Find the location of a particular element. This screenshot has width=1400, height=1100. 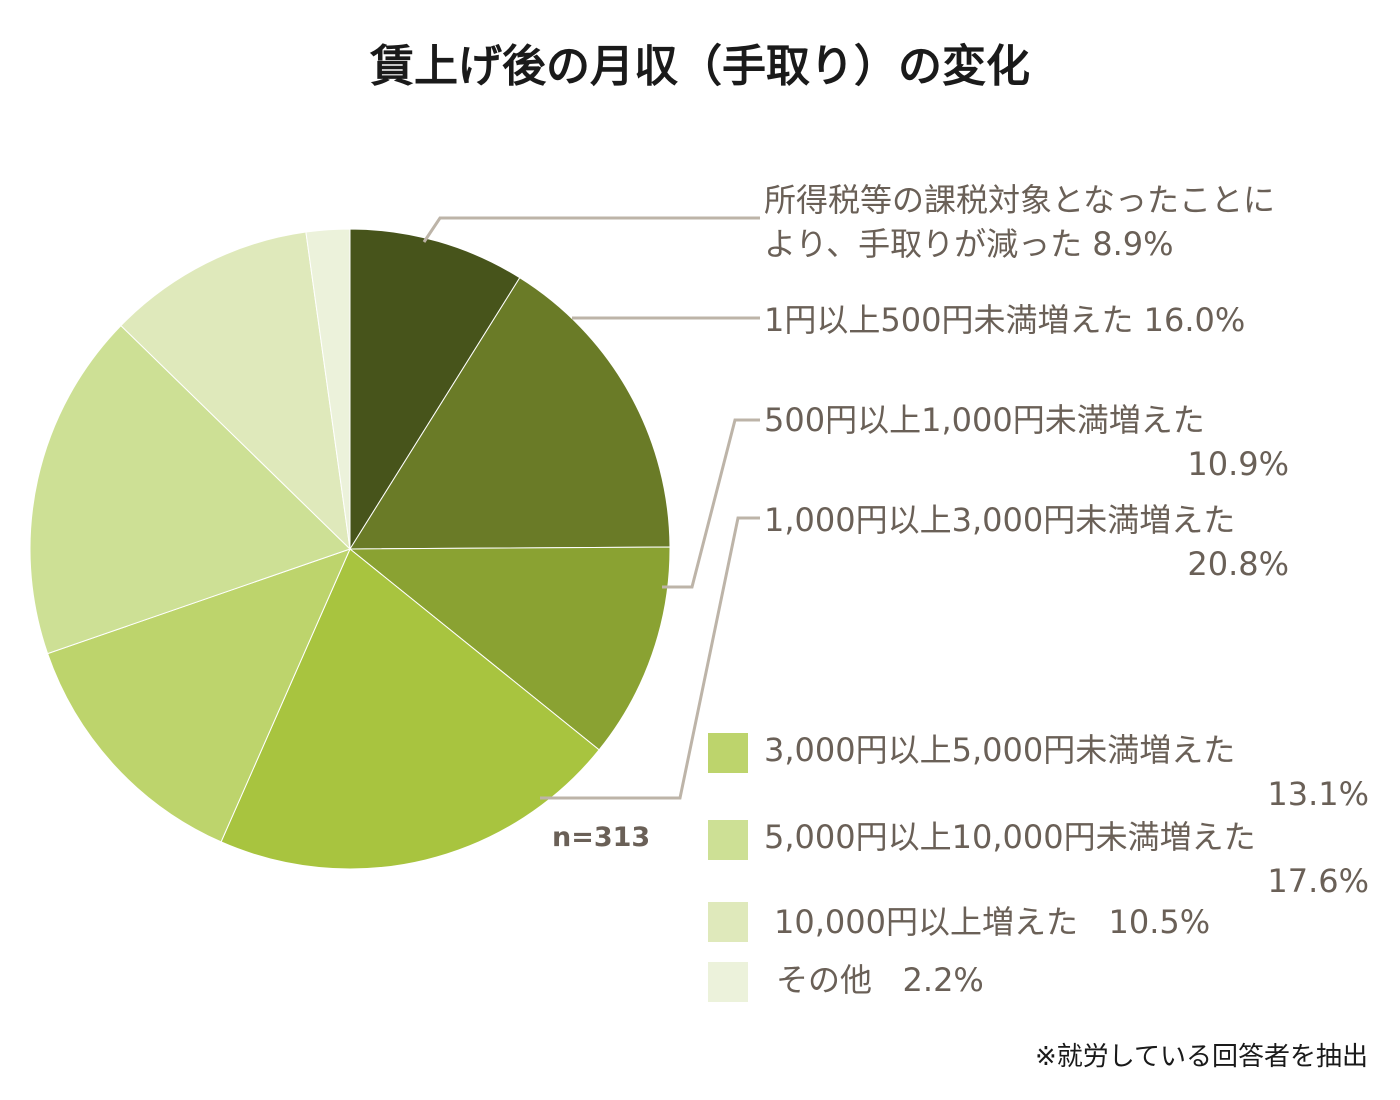

slice-label-2: 500円以上1,000円未満増えた 10.9% is located at coordinates (1026, 442).